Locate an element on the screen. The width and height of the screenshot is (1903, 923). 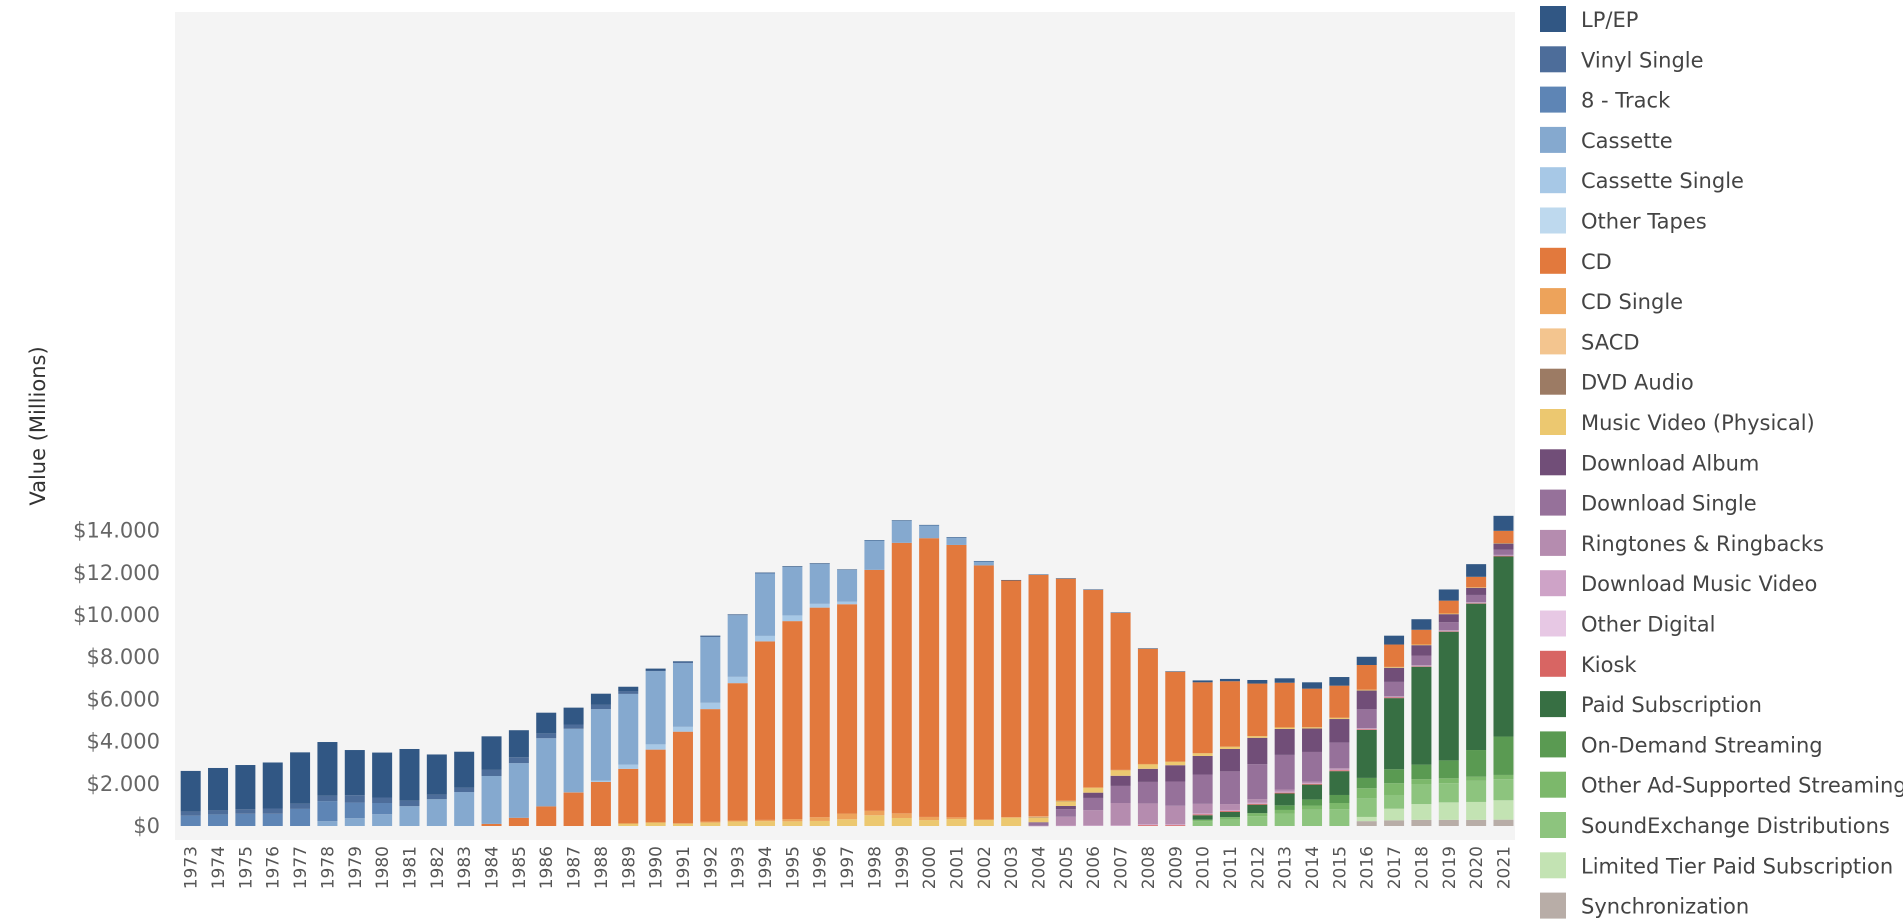
legend-label: Vinyl Single is located at coordinates (1642, 60).